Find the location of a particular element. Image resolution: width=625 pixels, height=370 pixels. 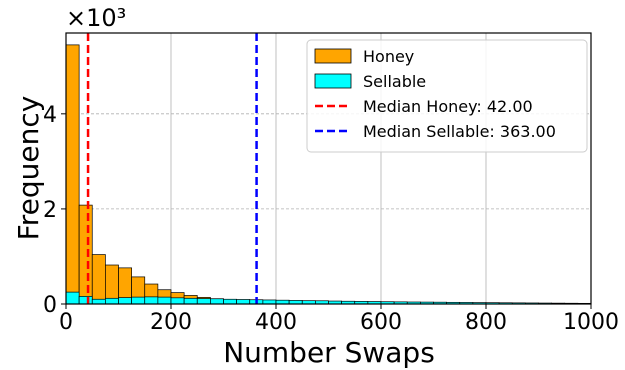

y-tick-label: 0 is located at coordinates (50, 305).